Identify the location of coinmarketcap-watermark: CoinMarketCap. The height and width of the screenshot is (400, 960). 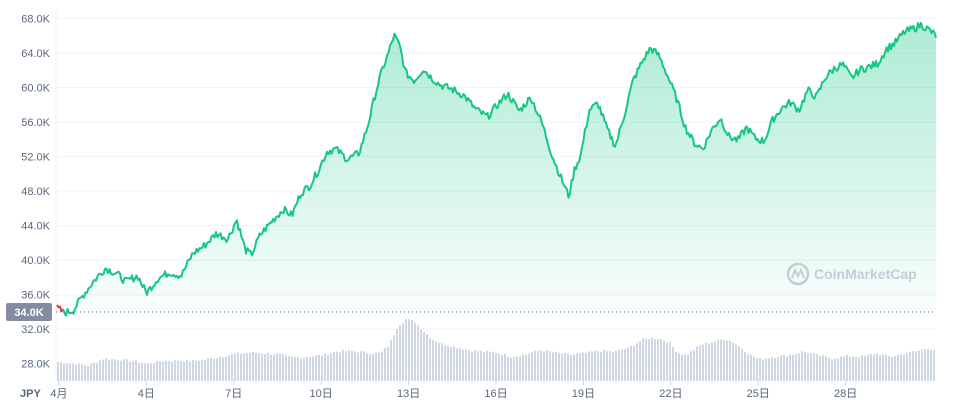
(851, 274).